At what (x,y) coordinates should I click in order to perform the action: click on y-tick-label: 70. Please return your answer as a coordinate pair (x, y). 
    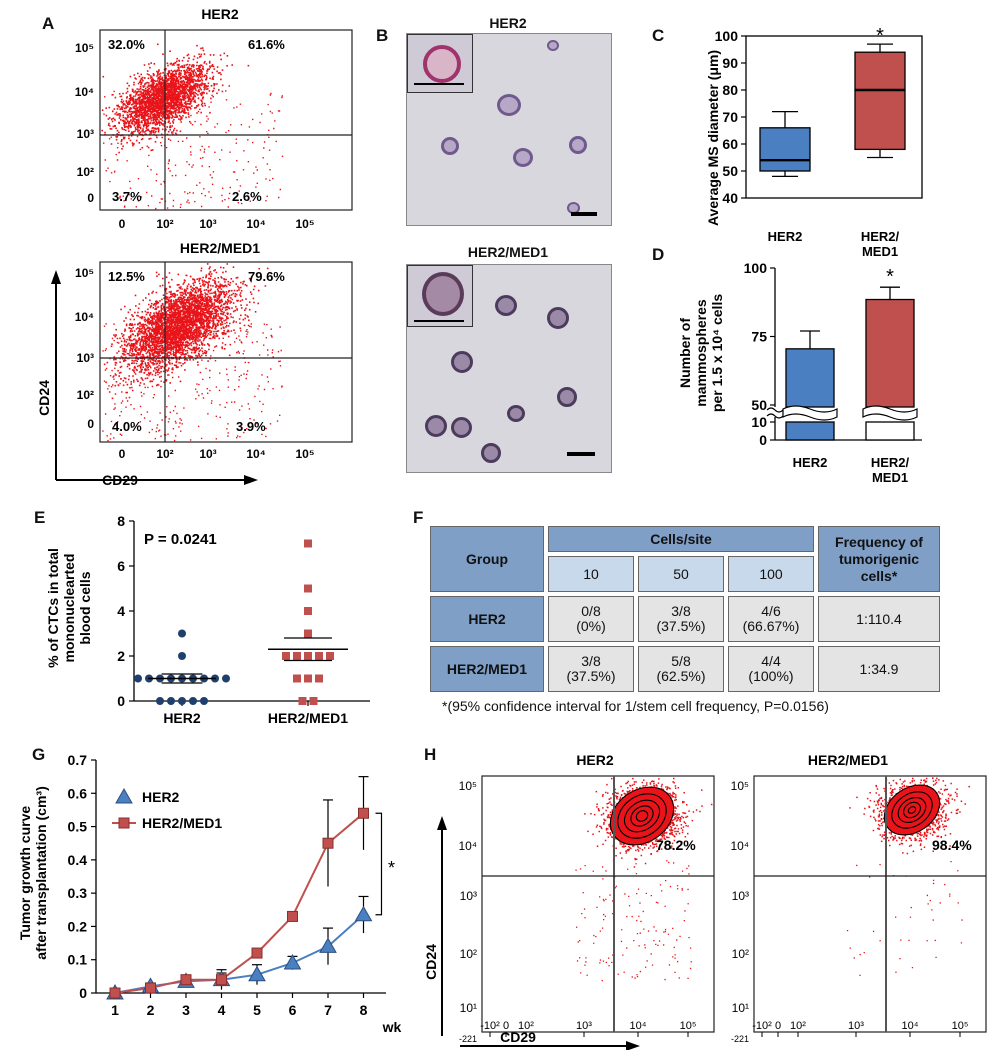
    Looking at the image, I should click on (730, 117).